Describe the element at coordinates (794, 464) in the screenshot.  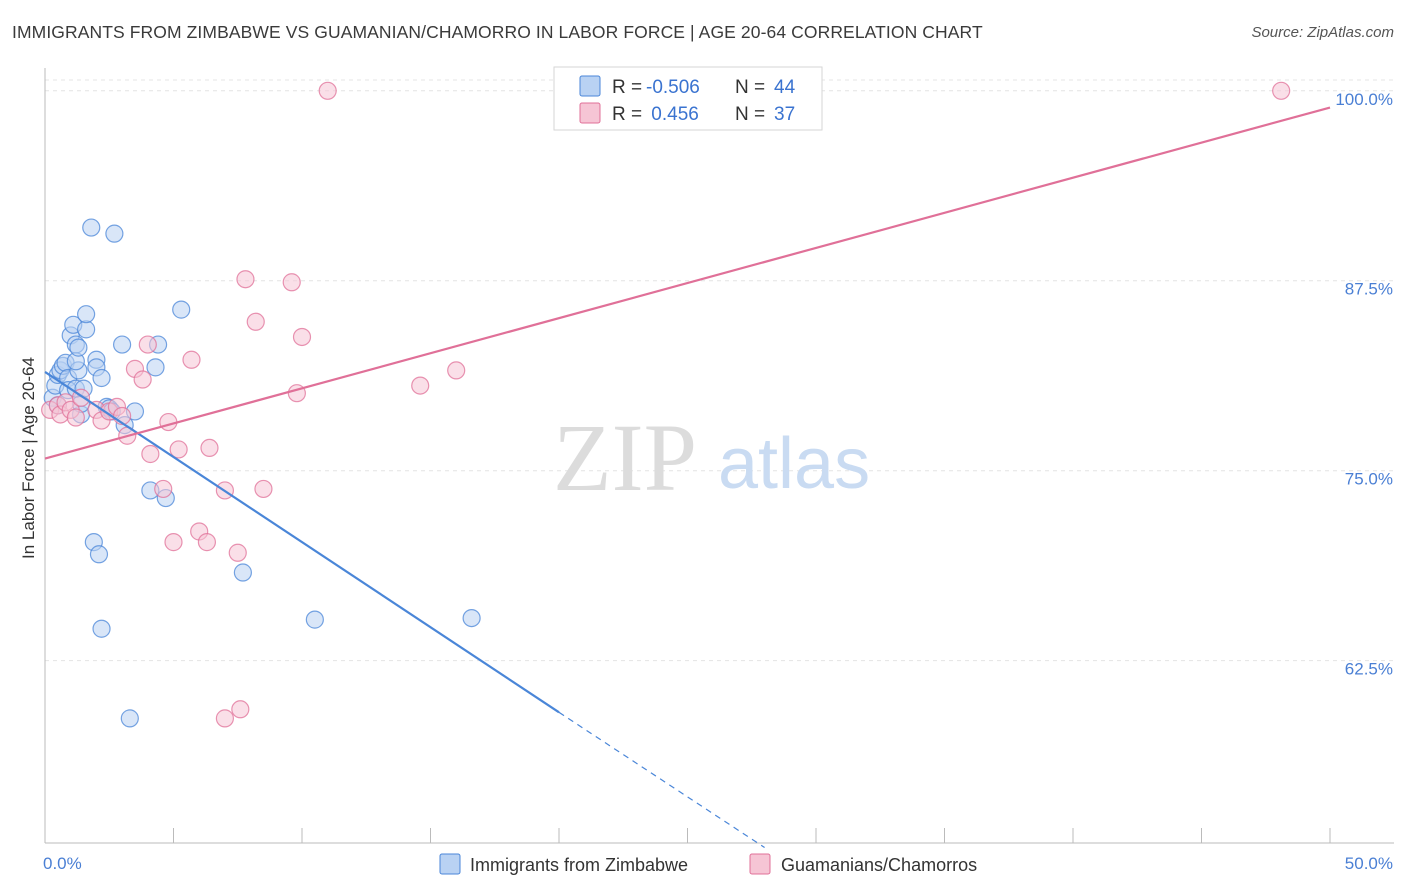
I see `watermark-atlas: atlas` at that location.